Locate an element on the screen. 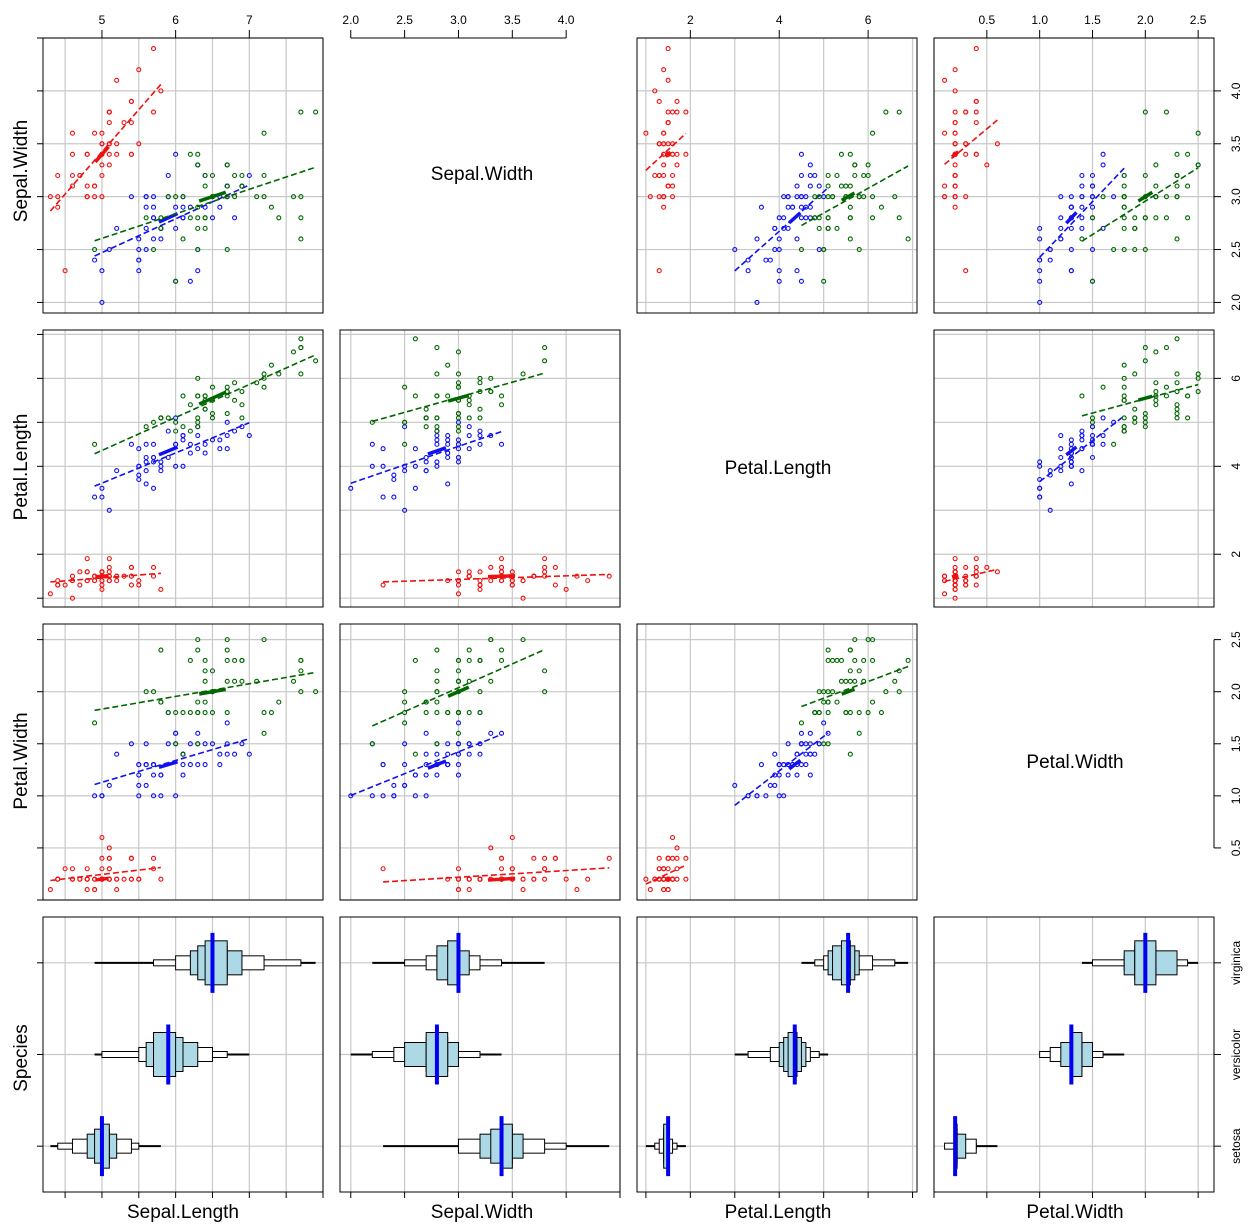 This screenshot has width=1255, height=1228. median-segment-virginica-r1c0 is located at coordinates (212, 398).